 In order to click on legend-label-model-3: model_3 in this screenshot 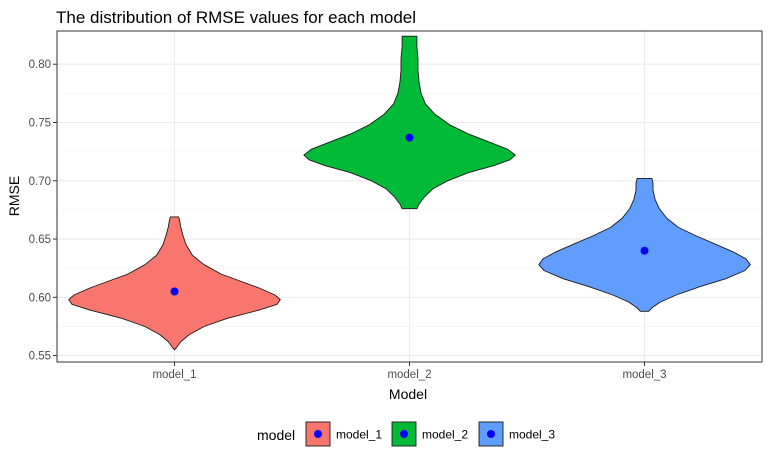, I will do `click(532, 435)`.